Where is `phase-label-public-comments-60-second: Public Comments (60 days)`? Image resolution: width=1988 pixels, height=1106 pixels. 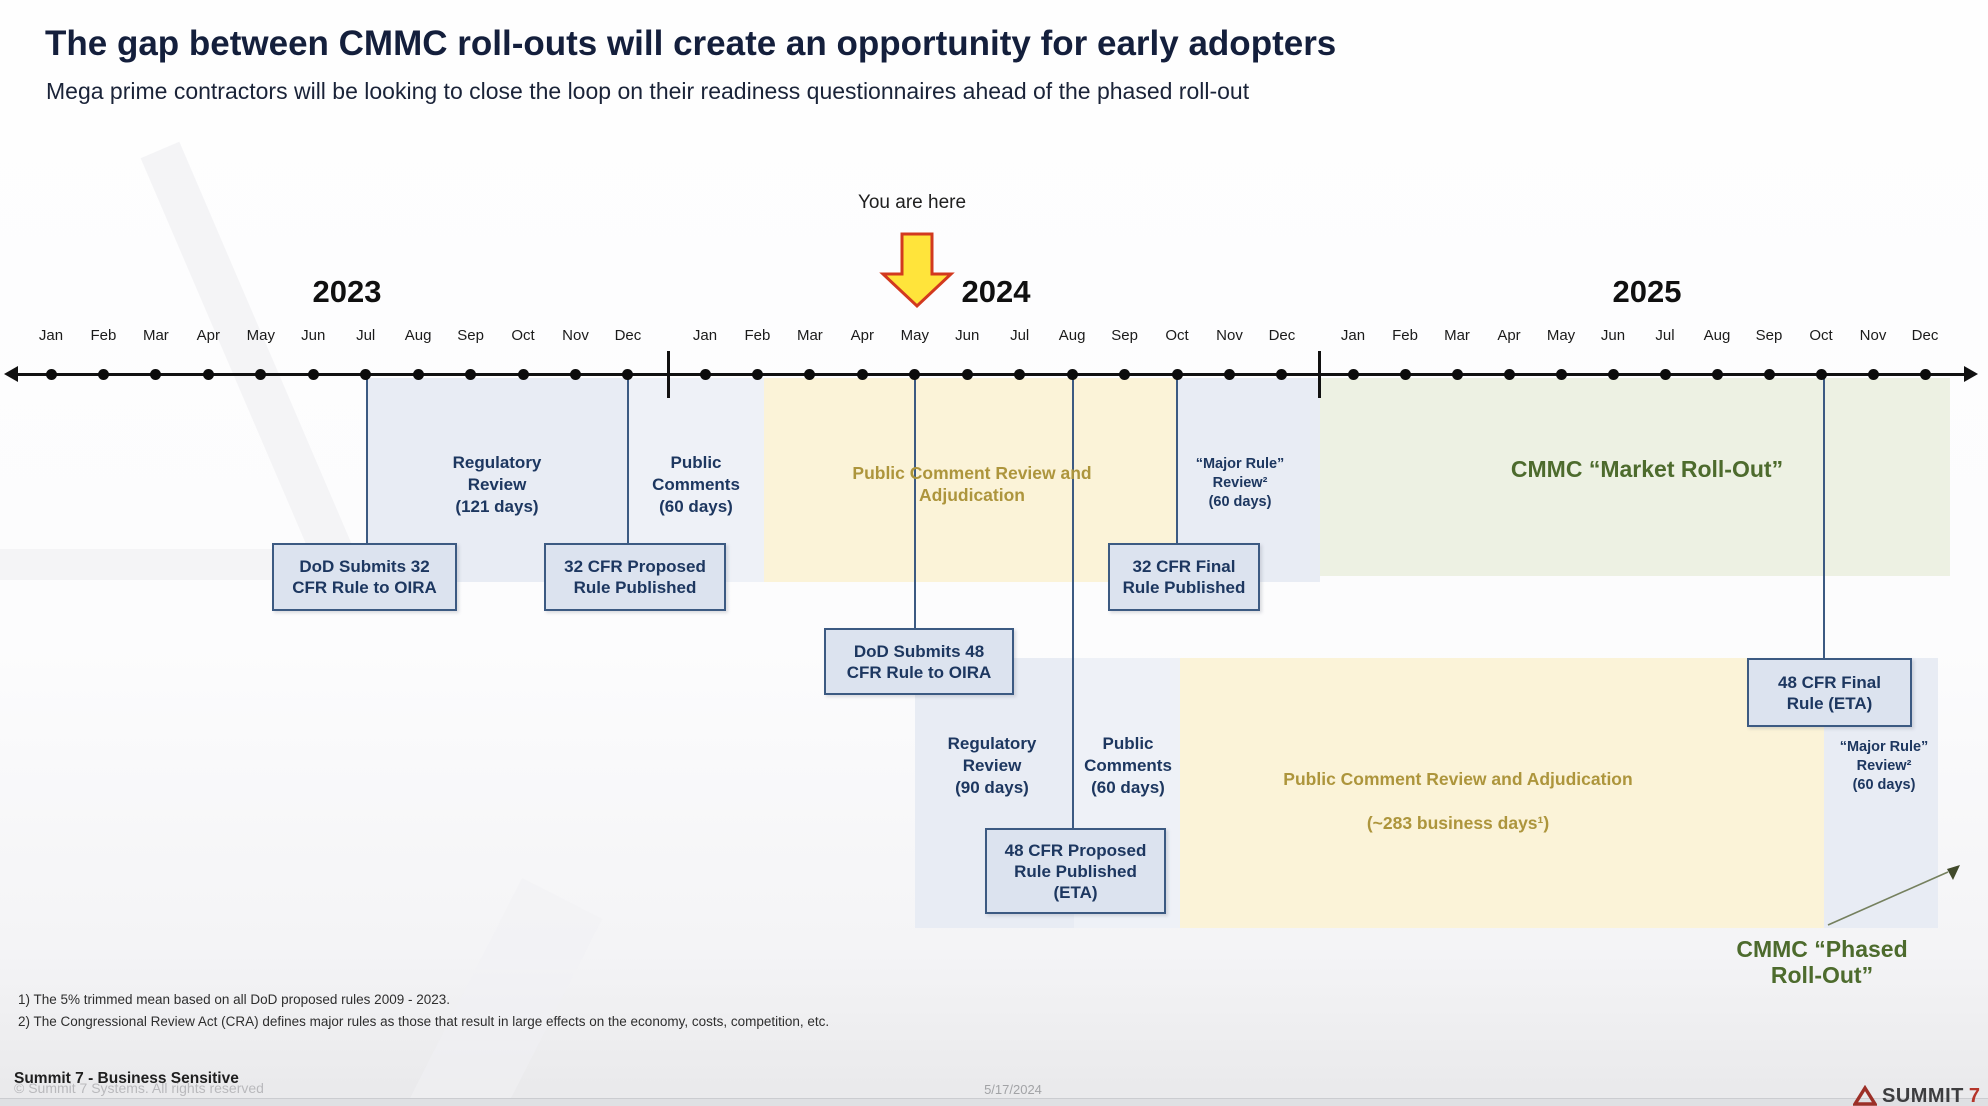
phase-label-public-comments-60-second: Public Comments (60 days) is located at coordinates (1128, 765).